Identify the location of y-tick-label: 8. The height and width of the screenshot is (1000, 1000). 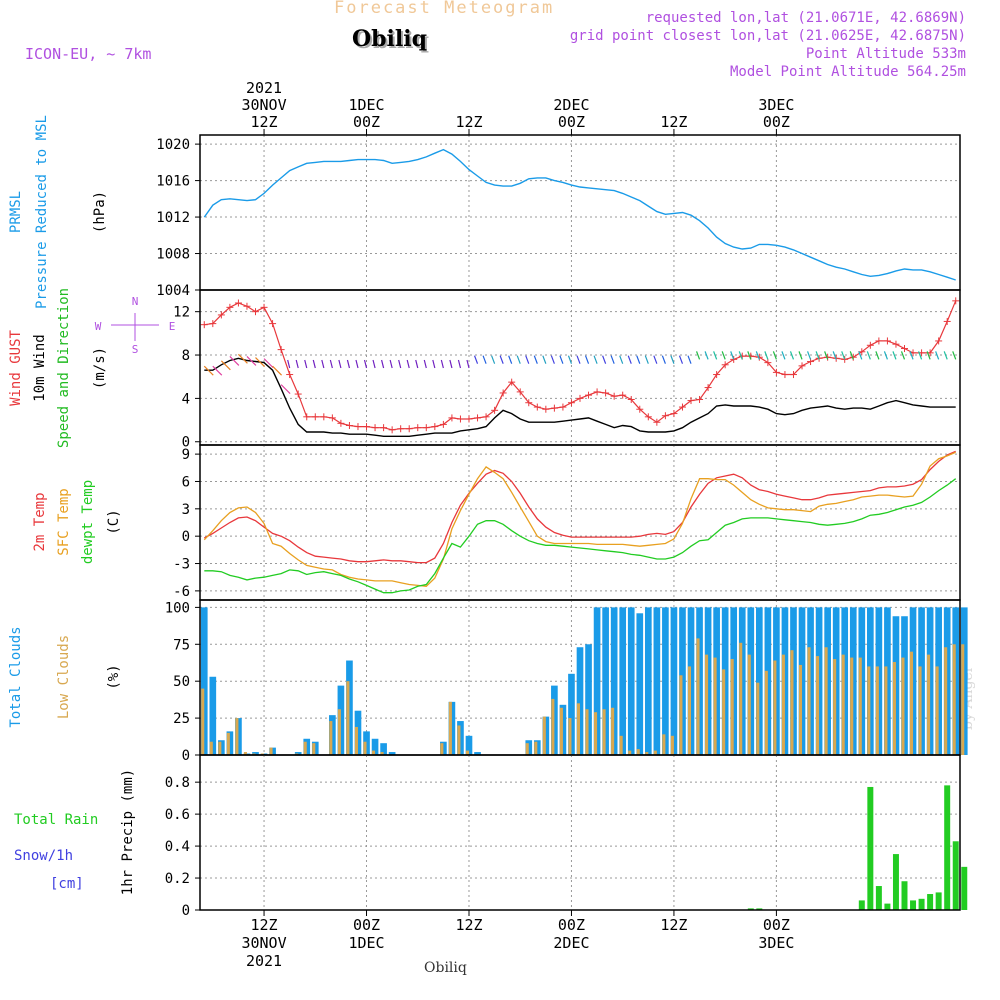
(186, 356).